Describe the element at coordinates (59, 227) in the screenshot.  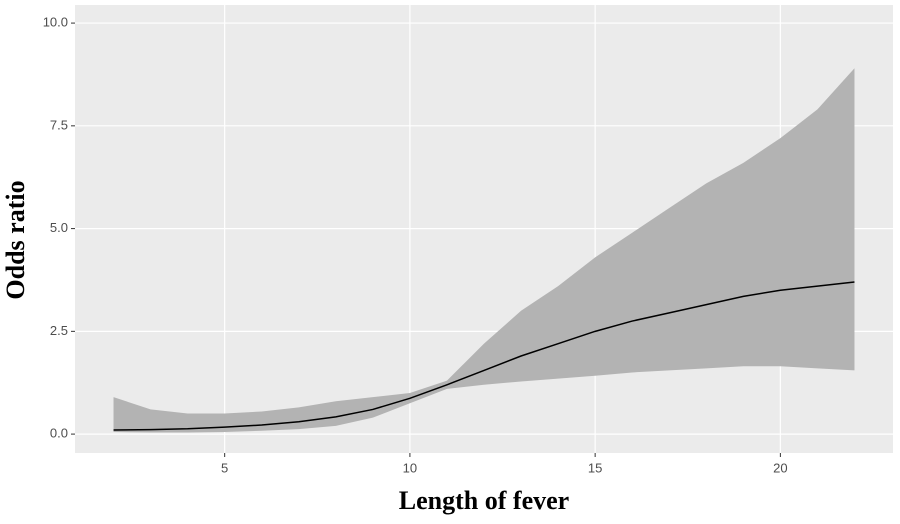
I see `y-tick-label: 5.0` at that location.